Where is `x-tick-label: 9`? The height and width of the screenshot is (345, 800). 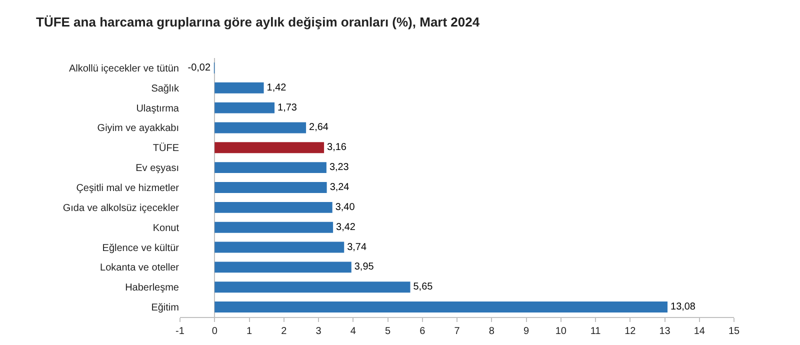 x-tick-label: 9 is located at coordinates (526, 331).